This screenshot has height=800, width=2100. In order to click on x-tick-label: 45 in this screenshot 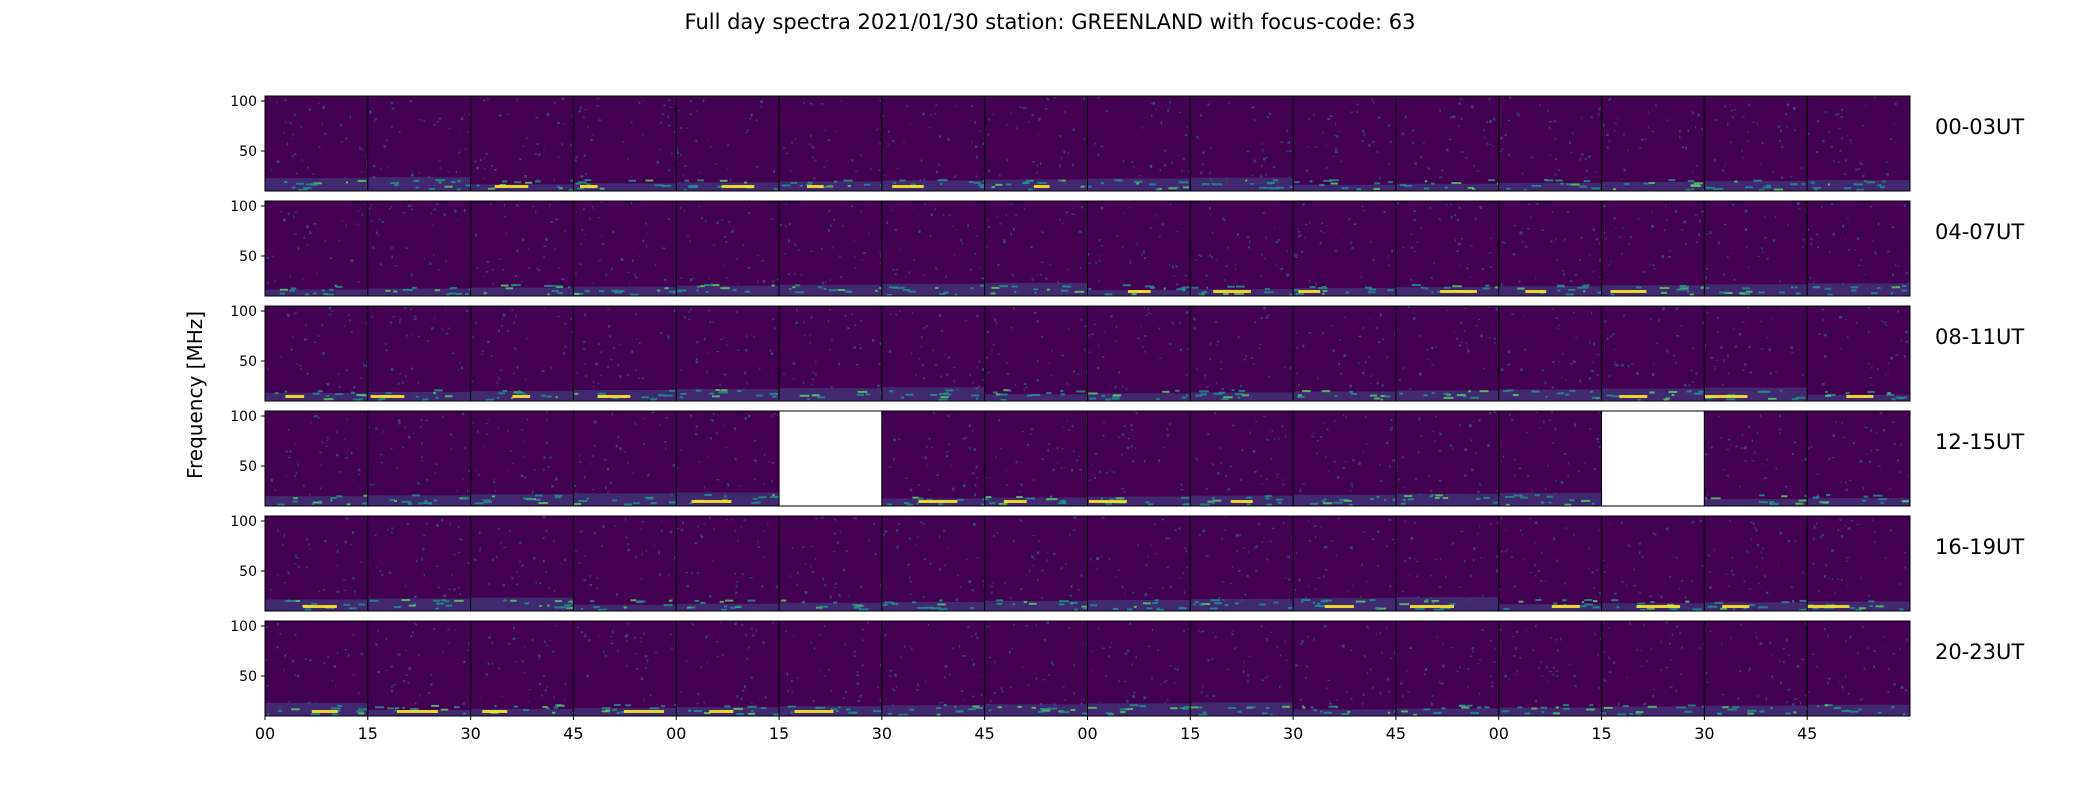, I will do `click(1807, 733)`.